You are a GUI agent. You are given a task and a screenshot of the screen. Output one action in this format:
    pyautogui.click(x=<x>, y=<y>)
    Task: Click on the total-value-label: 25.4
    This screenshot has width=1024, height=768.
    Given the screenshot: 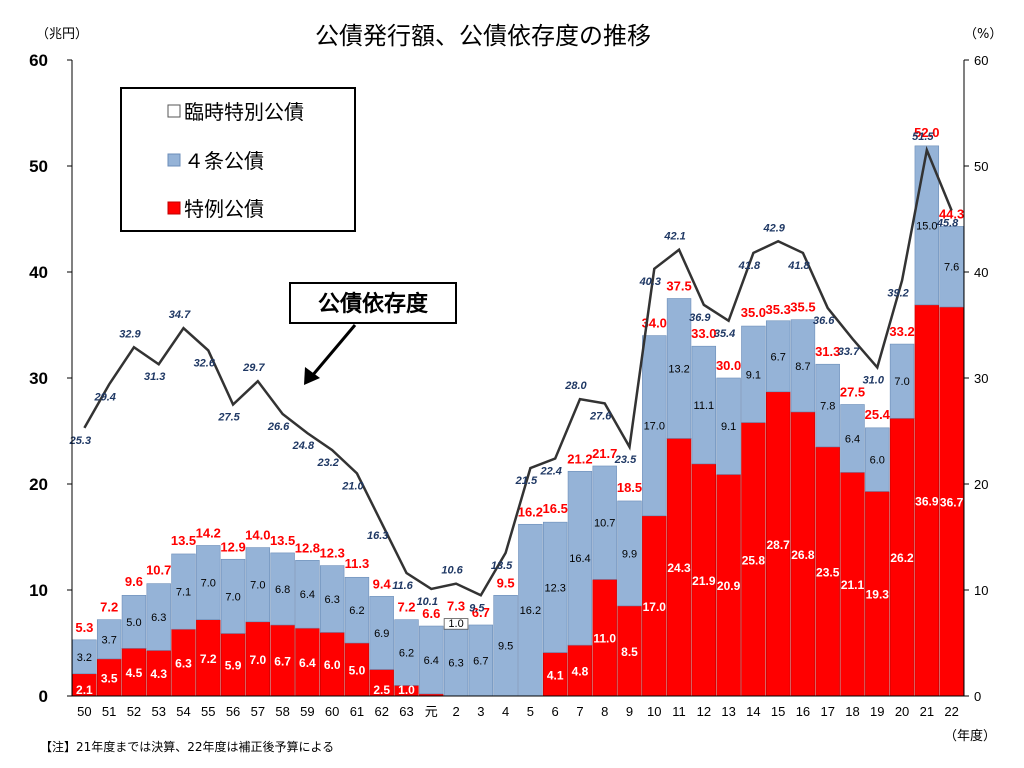 What is the action you would take?
    pyautogui.click(x=878, y=414)
    